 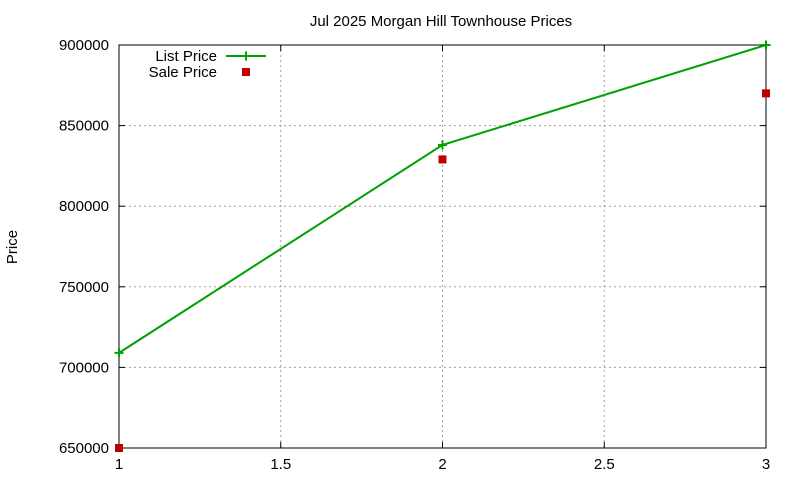 What do you see at coordinates (12, 247) in the screenshot?
I see `y-axis-label: Price` at bounding box center [12, 247].